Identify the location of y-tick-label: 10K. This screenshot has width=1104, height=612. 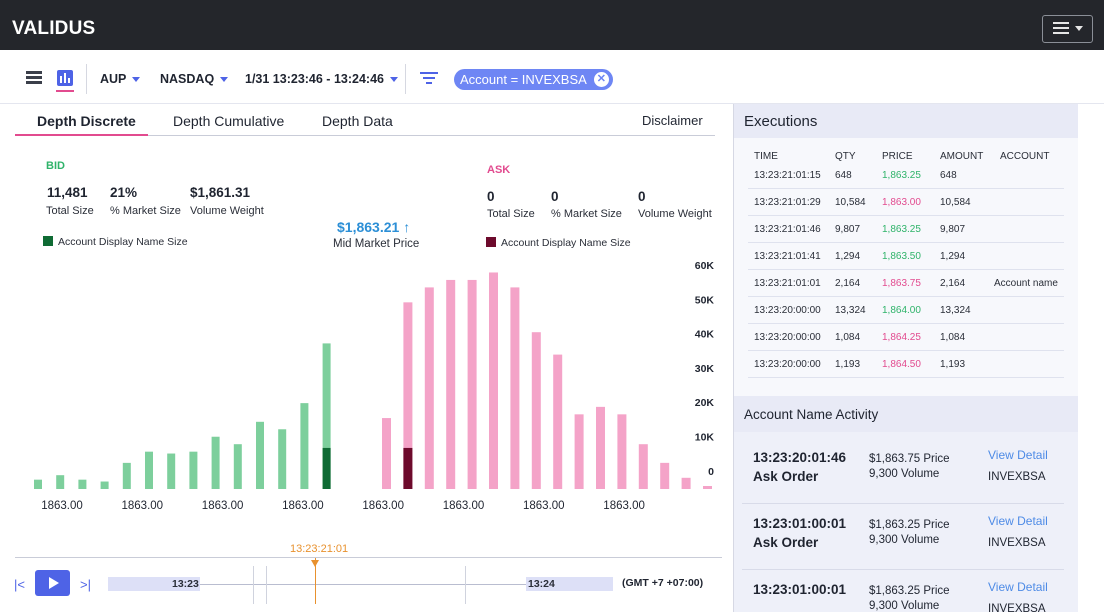
(705, 438).